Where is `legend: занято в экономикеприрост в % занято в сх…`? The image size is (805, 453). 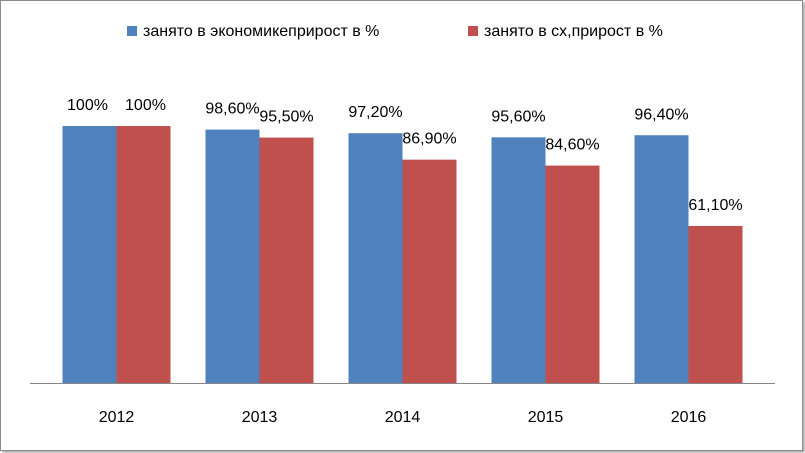 legend: занято в экономикеприрост в % занято в сх… is located at coordinates (395, 31).